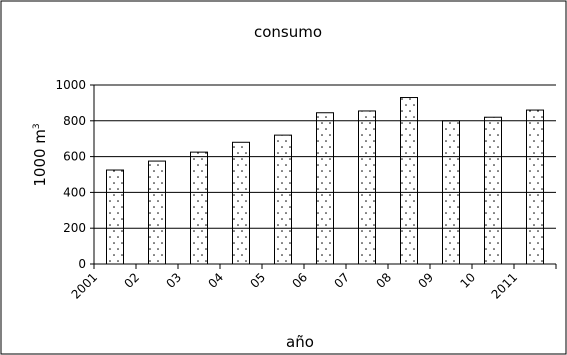 This screenshot has height=355, width=567. I want to click on chart-title: consumo, so click(288, 32).